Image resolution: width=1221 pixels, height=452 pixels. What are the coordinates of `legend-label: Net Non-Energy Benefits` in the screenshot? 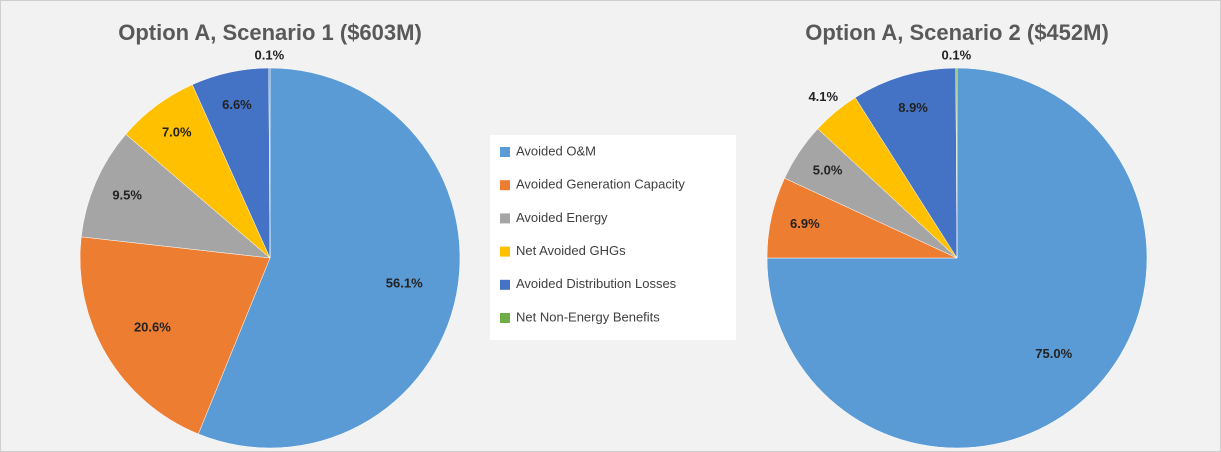 It's located at (588, 316).